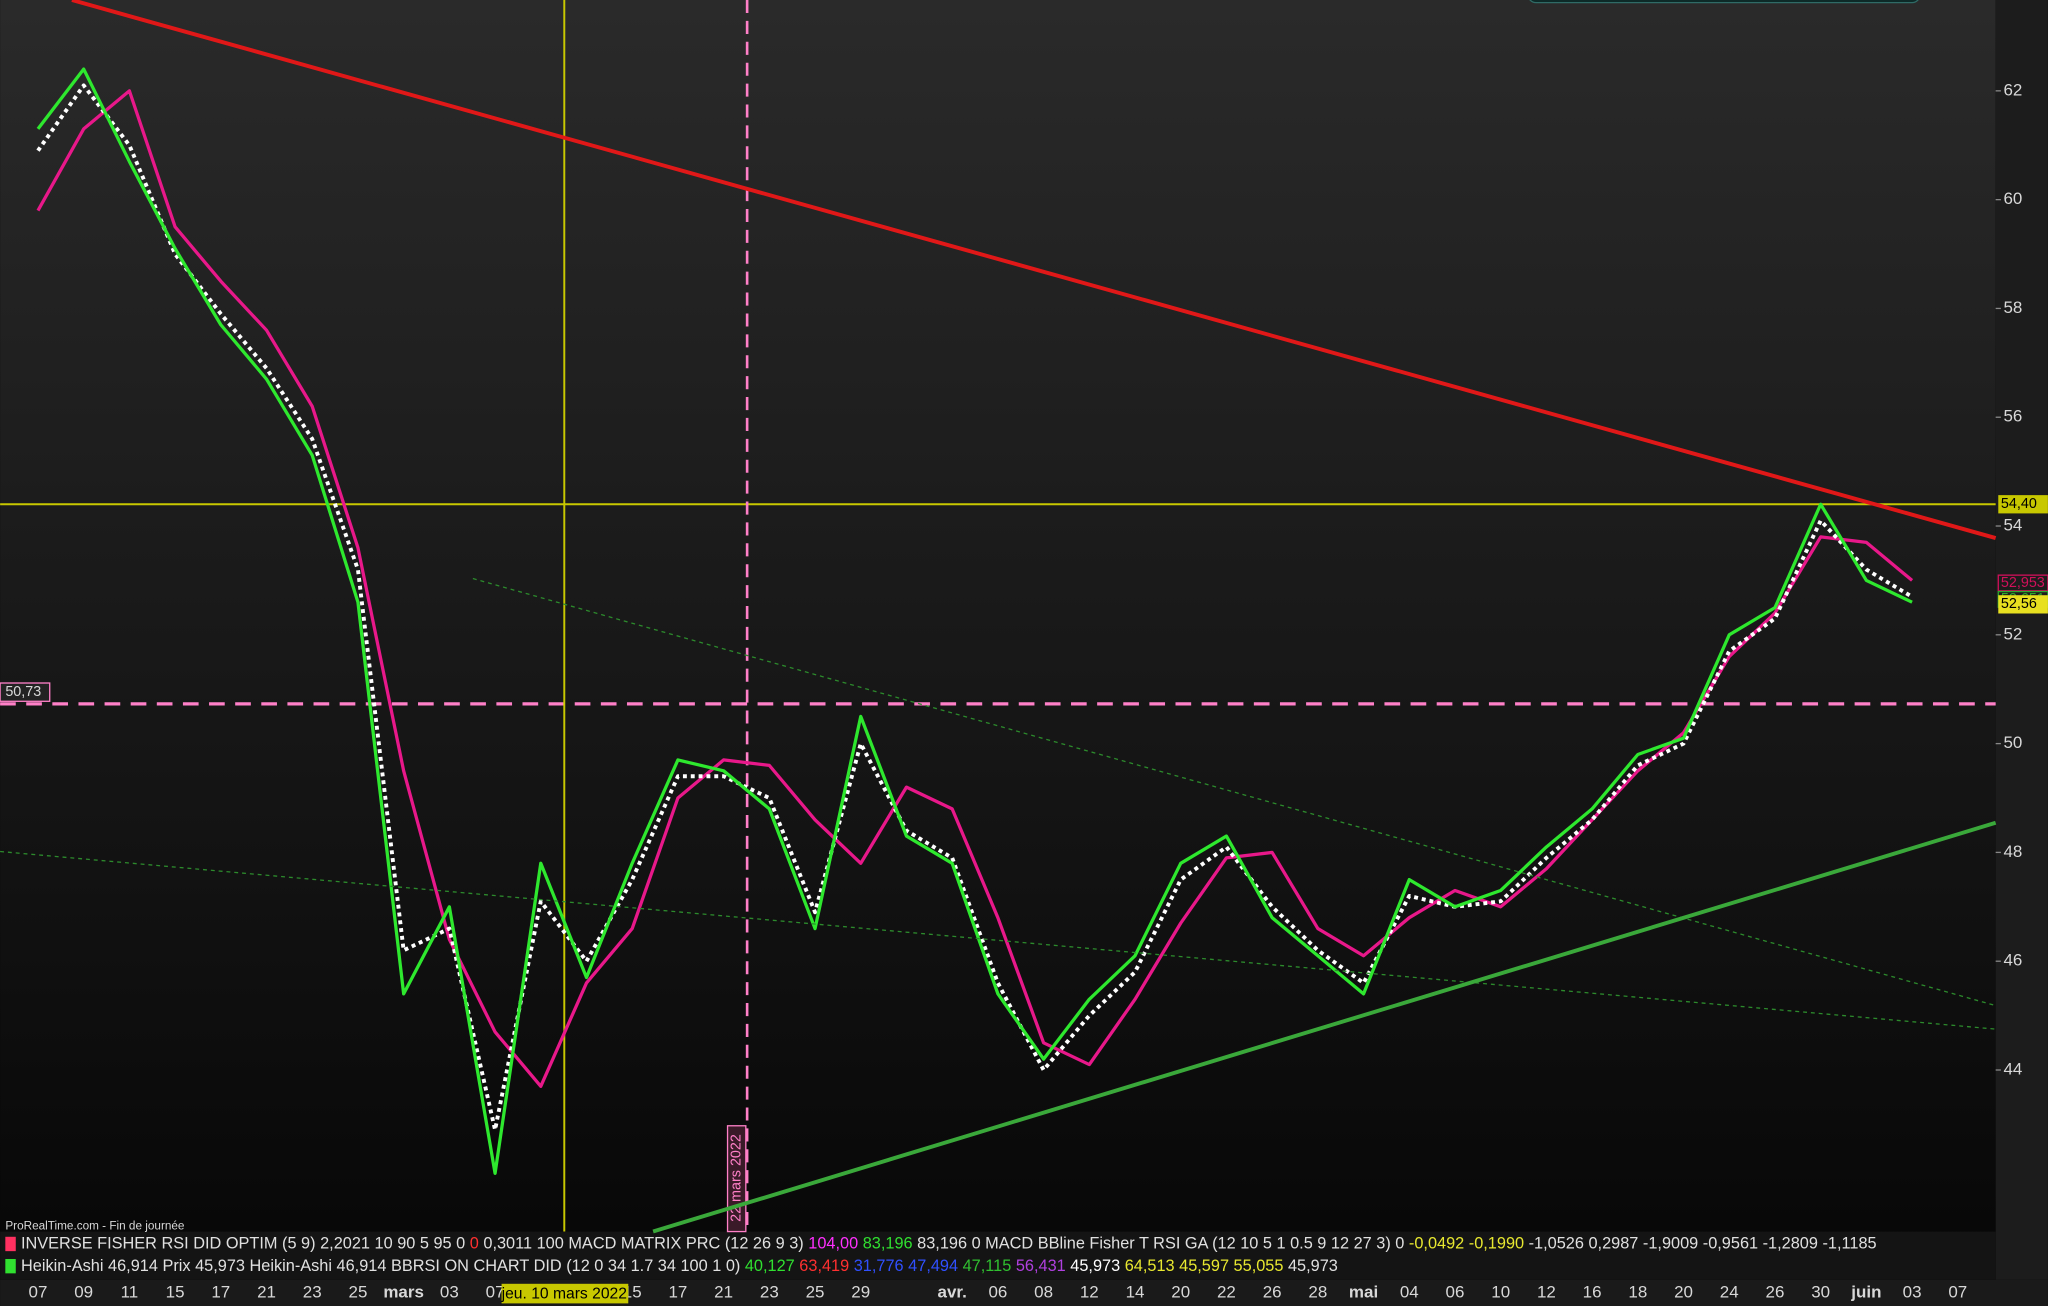 The image size is (2048, 1306). Describe the element at coordinates (989, 1266) in the screenshot. I see `indicator-value: 47,115` at that location.